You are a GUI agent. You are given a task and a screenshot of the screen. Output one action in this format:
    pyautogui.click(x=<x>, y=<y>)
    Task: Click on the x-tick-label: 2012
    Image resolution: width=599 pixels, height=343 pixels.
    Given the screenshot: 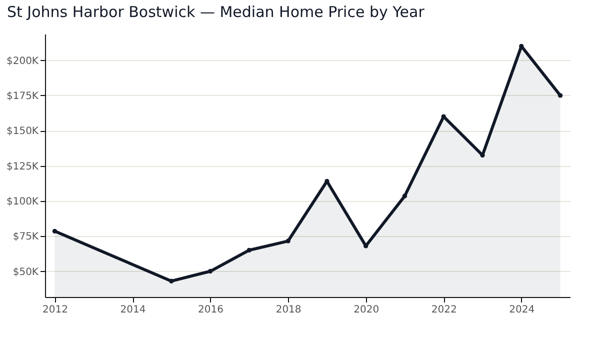 What is the action you would take?
    pyautogui.click(x=55, y=310)
    